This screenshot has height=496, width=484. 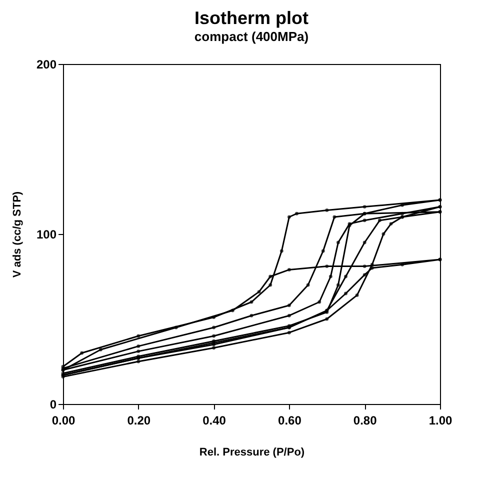 What do you see at coordinates (365, 421) in the screenshot?
I see `x-tick-label: 0.80` at bounding box center [365, 421].